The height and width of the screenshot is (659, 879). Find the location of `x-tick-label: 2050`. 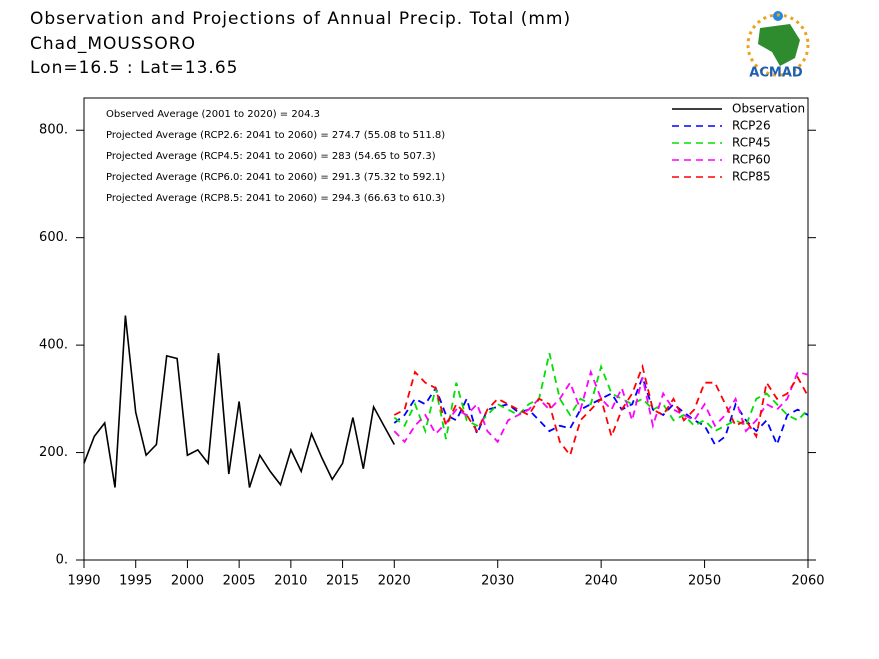

x-tick-label: 2050 is located at coordinates (704, 581).